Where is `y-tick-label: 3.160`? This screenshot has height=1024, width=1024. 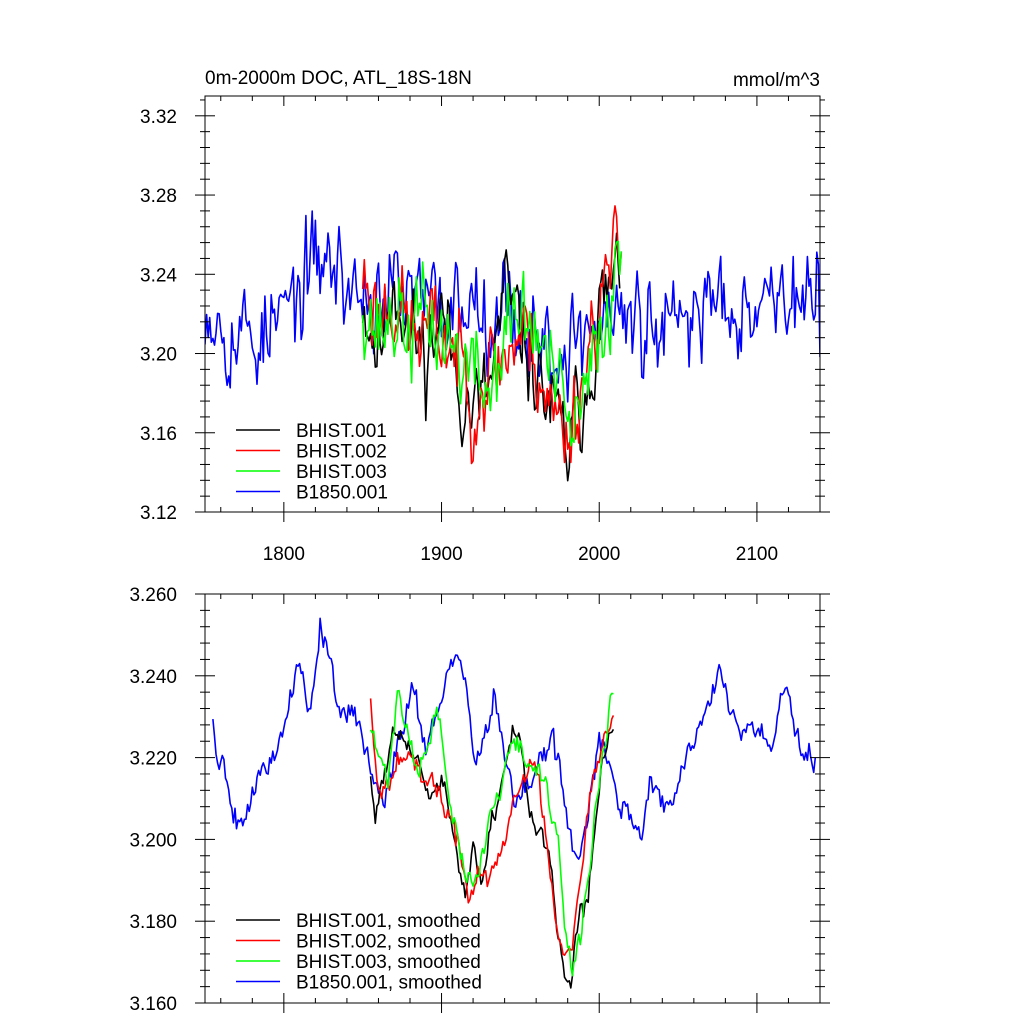 y-tick-label: 3.160 is located at coordinates (153, 1004).